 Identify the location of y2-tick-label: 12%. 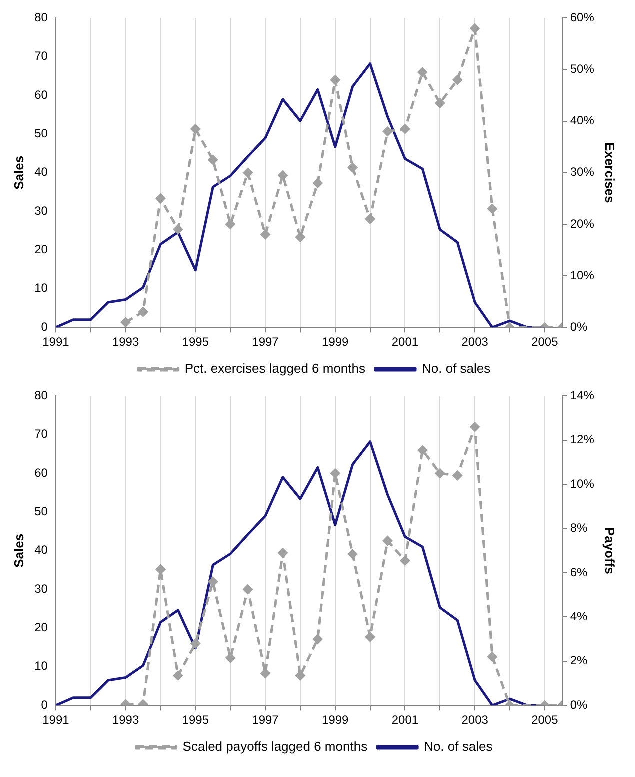
(582, 439).